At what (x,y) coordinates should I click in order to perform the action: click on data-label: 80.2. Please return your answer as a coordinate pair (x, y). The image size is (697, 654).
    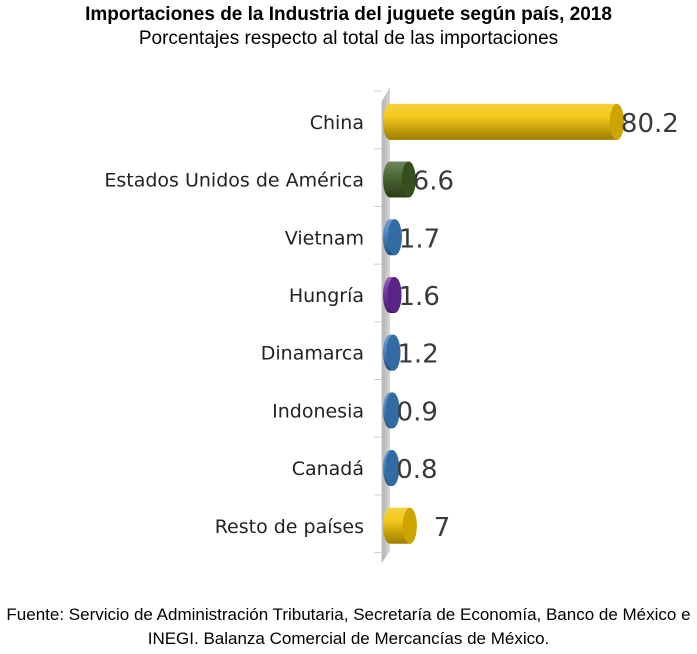
    Looking at the image, I should click on (650, 124).